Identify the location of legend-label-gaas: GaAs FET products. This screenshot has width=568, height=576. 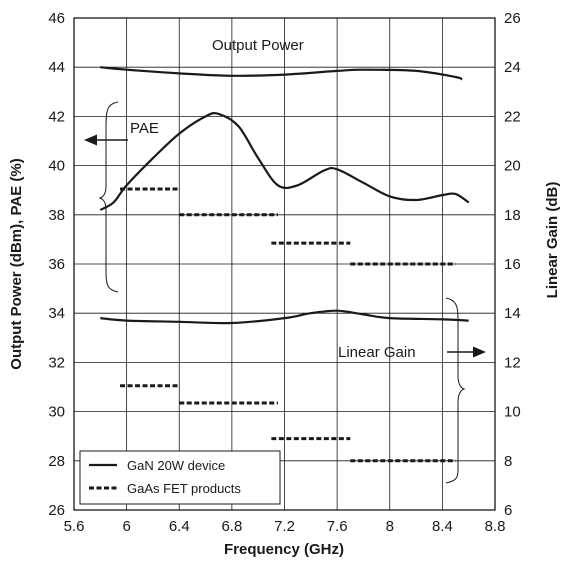
(184, 488).